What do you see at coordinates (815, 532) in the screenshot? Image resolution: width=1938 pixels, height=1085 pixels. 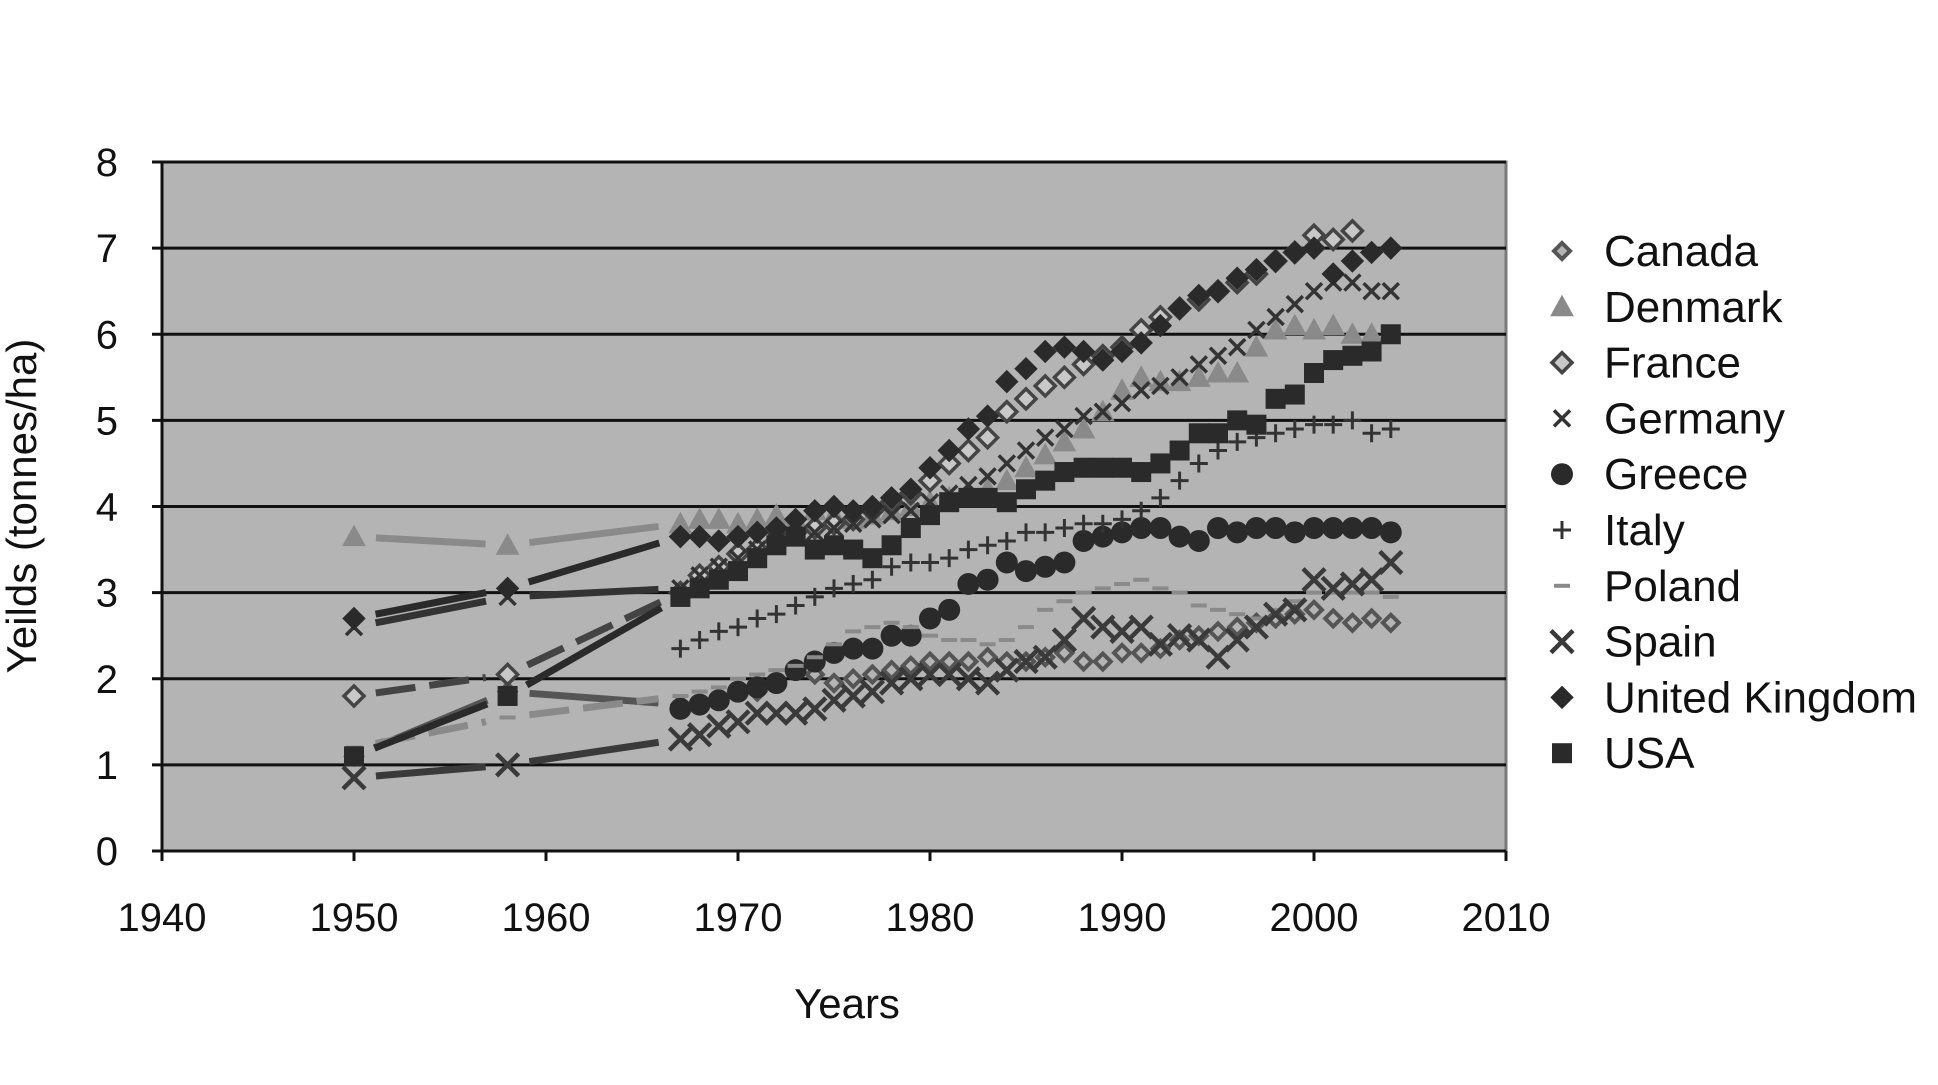 I see `point-germany-1974` at bounding box center [815, 532].